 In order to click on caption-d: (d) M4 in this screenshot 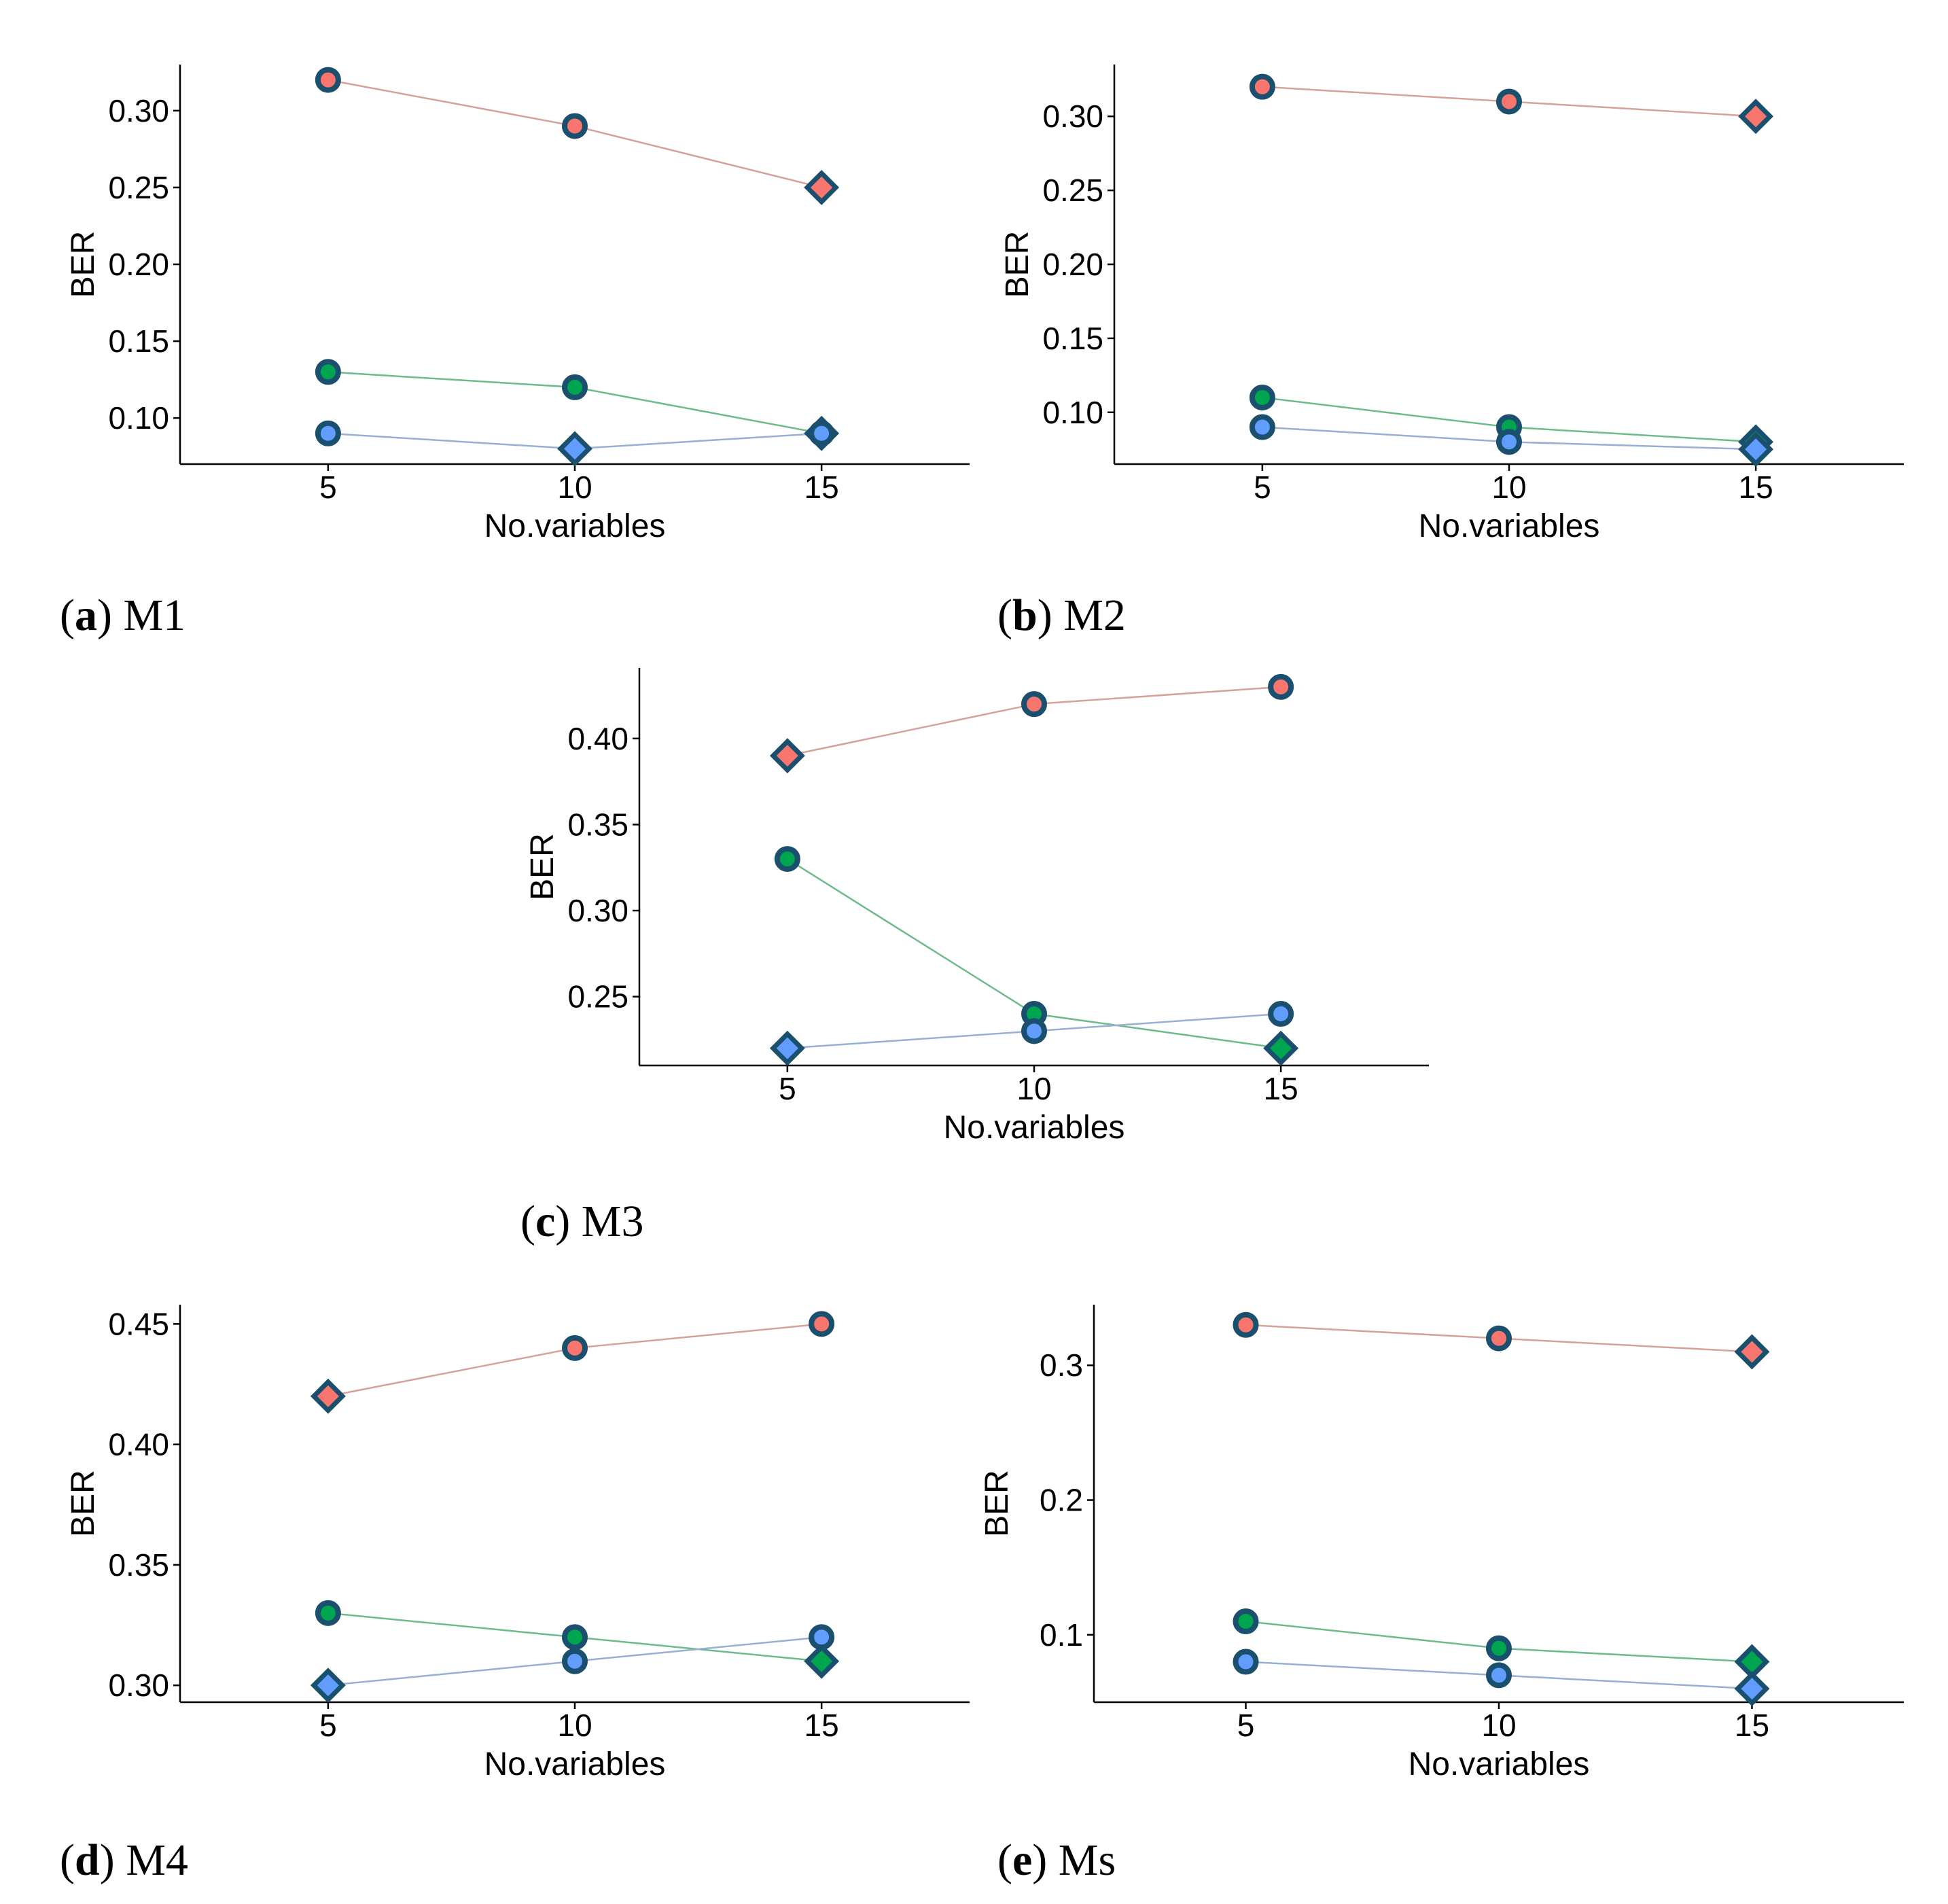, I will do `click(124, 1860)`.